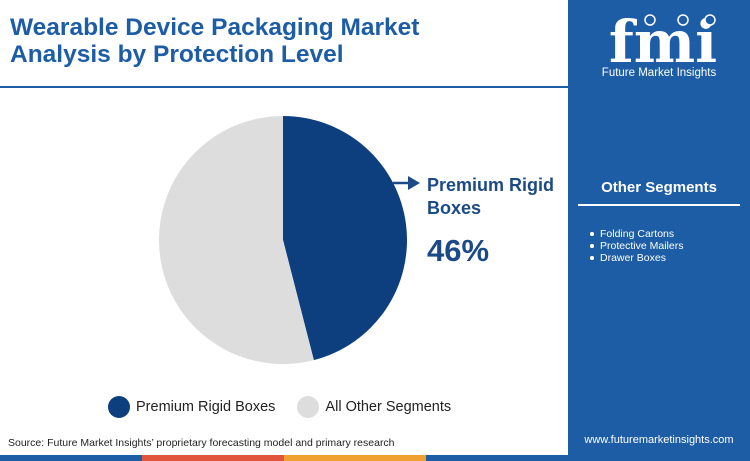 The image size is (750, 461). What do you see at coordinates (659, 440) in the screenshot?
I see `website-url: www.futuremarketinsights.com` at bounding box center [659, 440].